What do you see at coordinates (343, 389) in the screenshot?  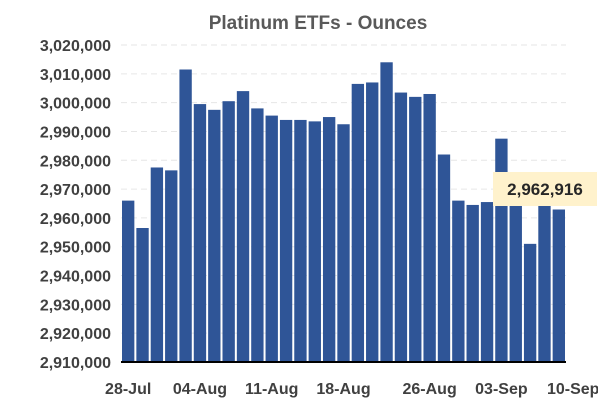 I see `x-tick-label: 18-Aug` at bounding box center [343, 389].